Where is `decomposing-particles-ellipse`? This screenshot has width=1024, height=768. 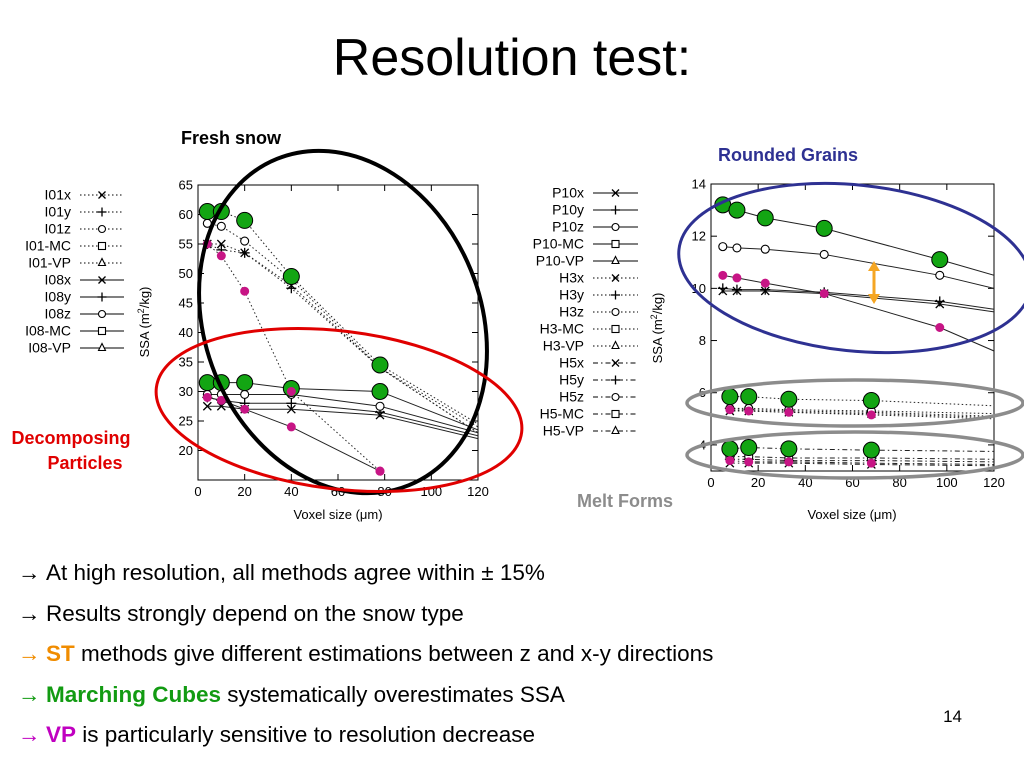 decomposing-particles-ellipse is located at coordinates (339, 410).